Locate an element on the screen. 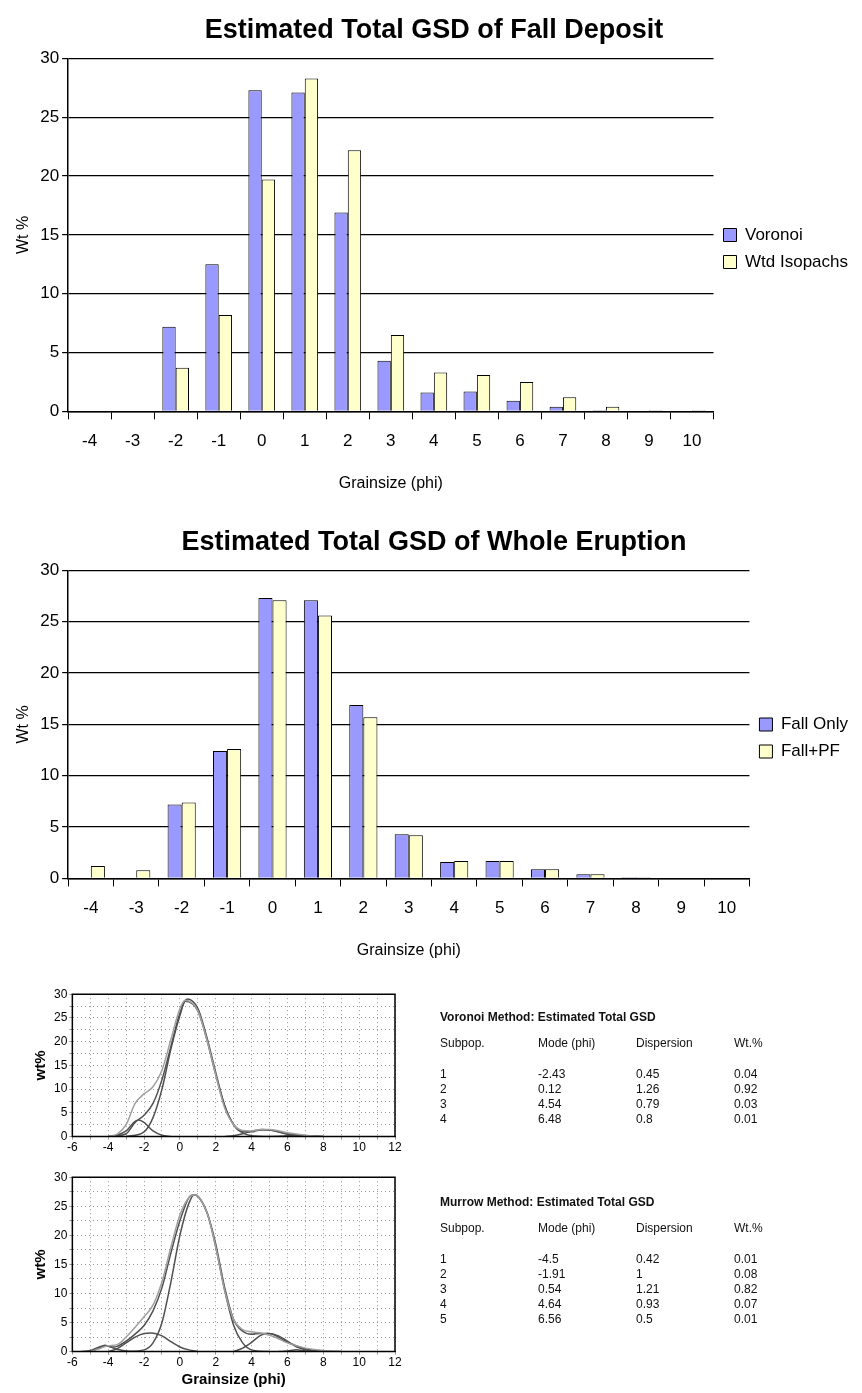 The height and width of the screenshot is (1393, 862). text: 4.54 is located at coordinates (550, 1104).